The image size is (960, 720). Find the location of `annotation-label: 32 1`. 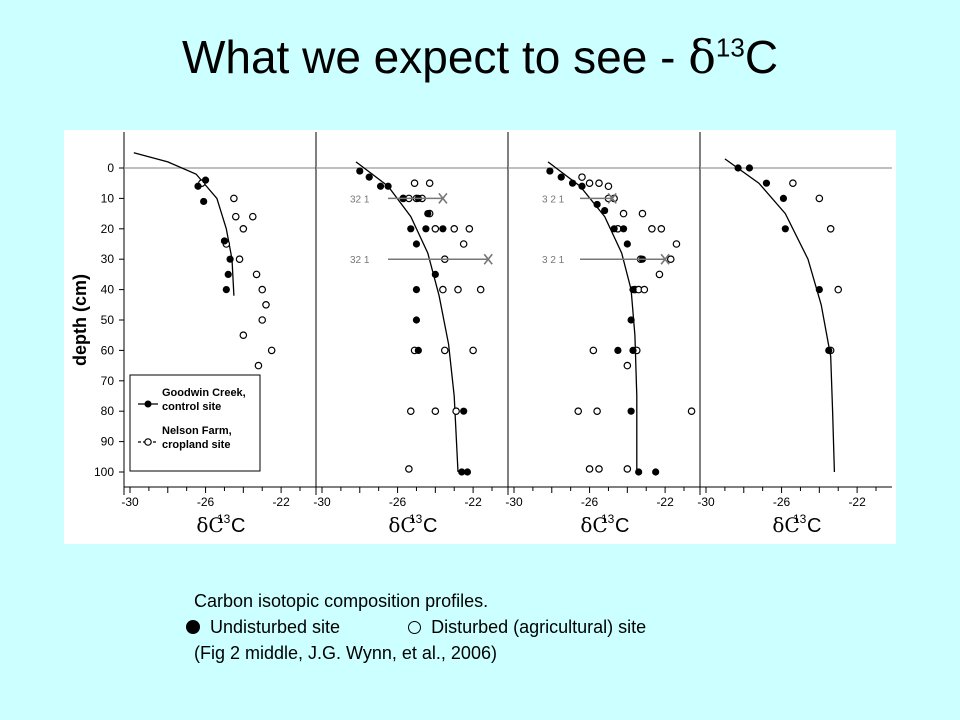

annotation-label: 32 1 is located at coordinates (360, 199).